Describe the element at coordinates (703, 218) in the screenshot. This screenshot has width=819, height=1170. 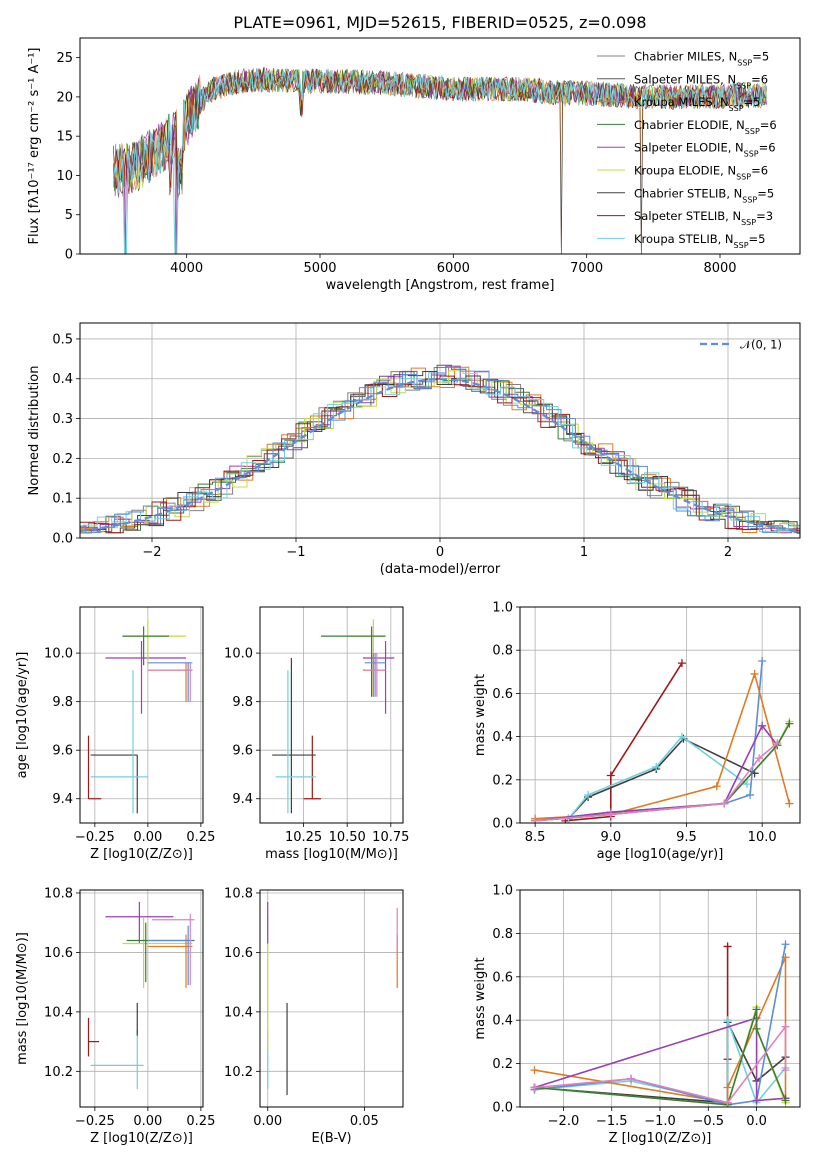
I see `legend-entry: Salpeter STELIB, NSSP=3` at that location.